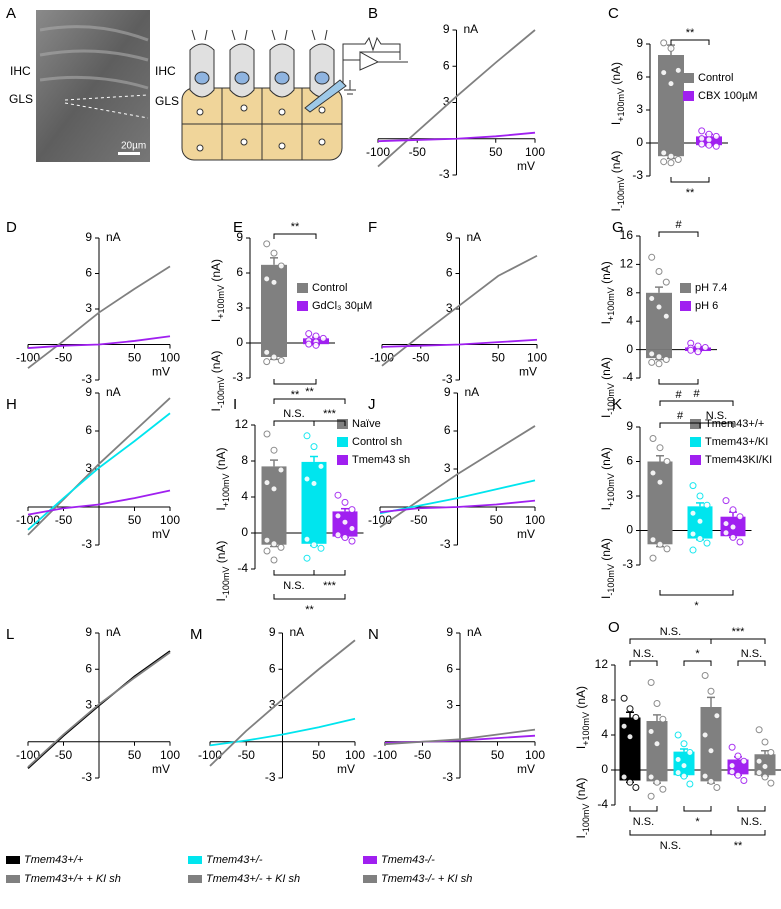 The image size is (781, 909). What do you see at coordinates (372, 227) in the screenshot?
I see `panel-letter: F` at bounding box center [372, 227].